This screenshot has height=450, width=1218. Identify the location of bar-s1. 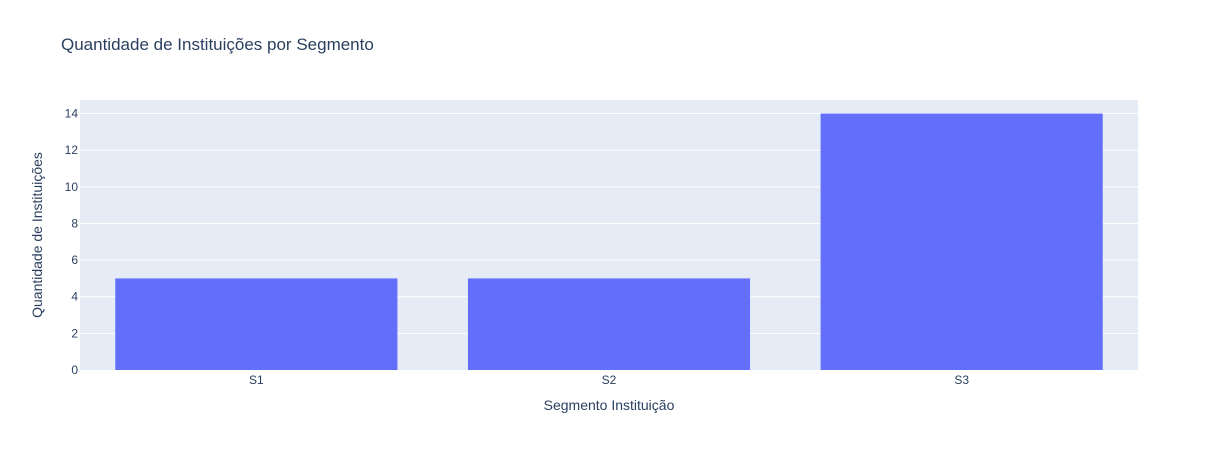
(256, 324).